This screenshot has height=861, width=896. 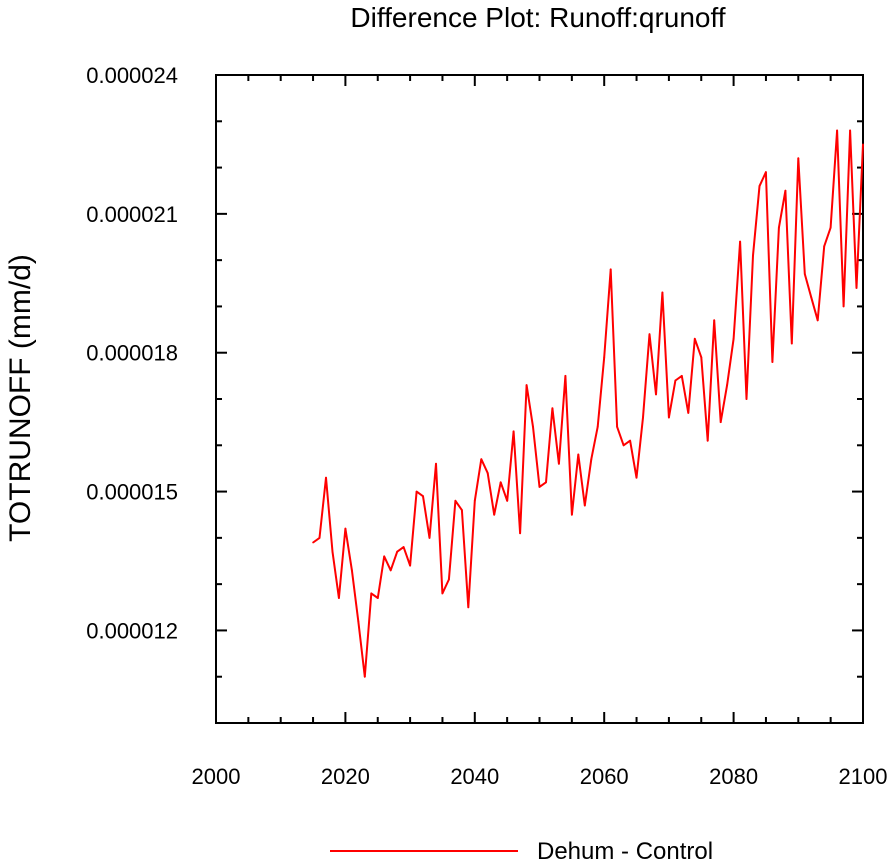 What do you see at coordinates (474, 776) in the screenshot?
I see `x-tick-label: 2040` at bounding box center [474, 776].